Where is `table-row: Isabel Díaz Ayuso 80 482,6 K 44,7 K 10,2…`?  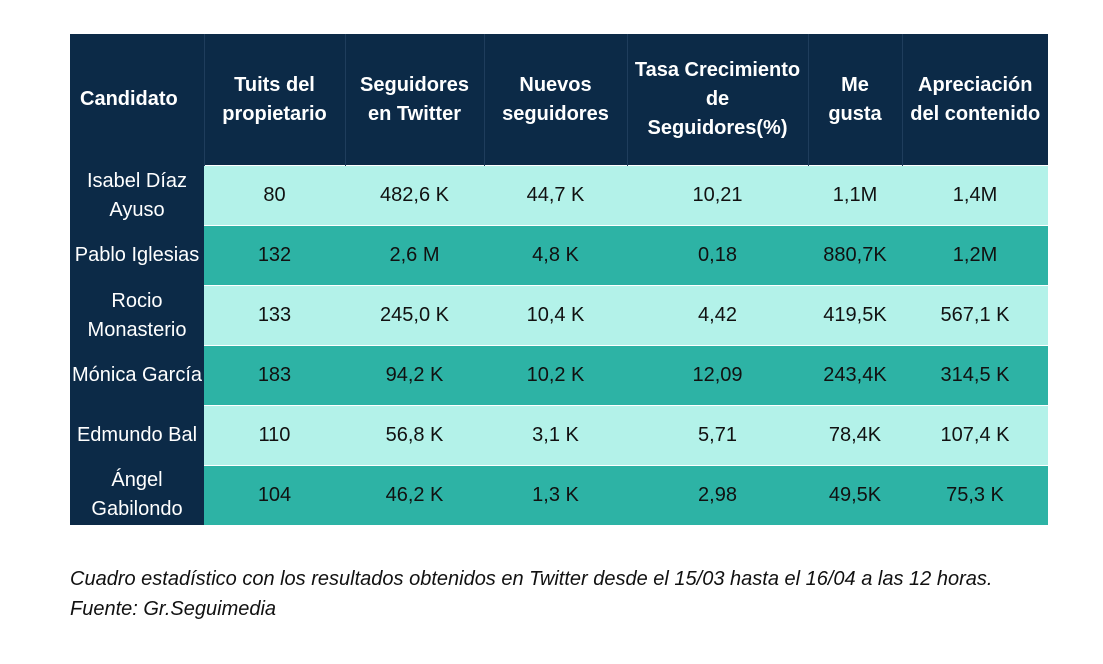
table-row: Isabel Díaz Ayuso 80 482,6 K 44,7 K 10,2… is located at coordinates (559, 195).